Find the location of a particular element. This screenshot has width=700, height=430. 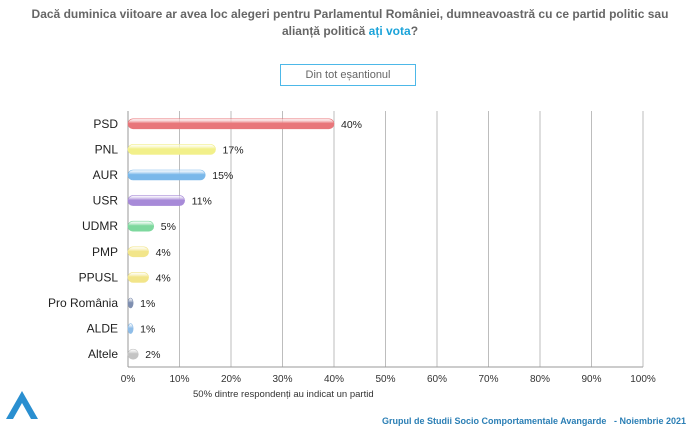

x-tick-label: 20% is located at coordinates (231, 379).